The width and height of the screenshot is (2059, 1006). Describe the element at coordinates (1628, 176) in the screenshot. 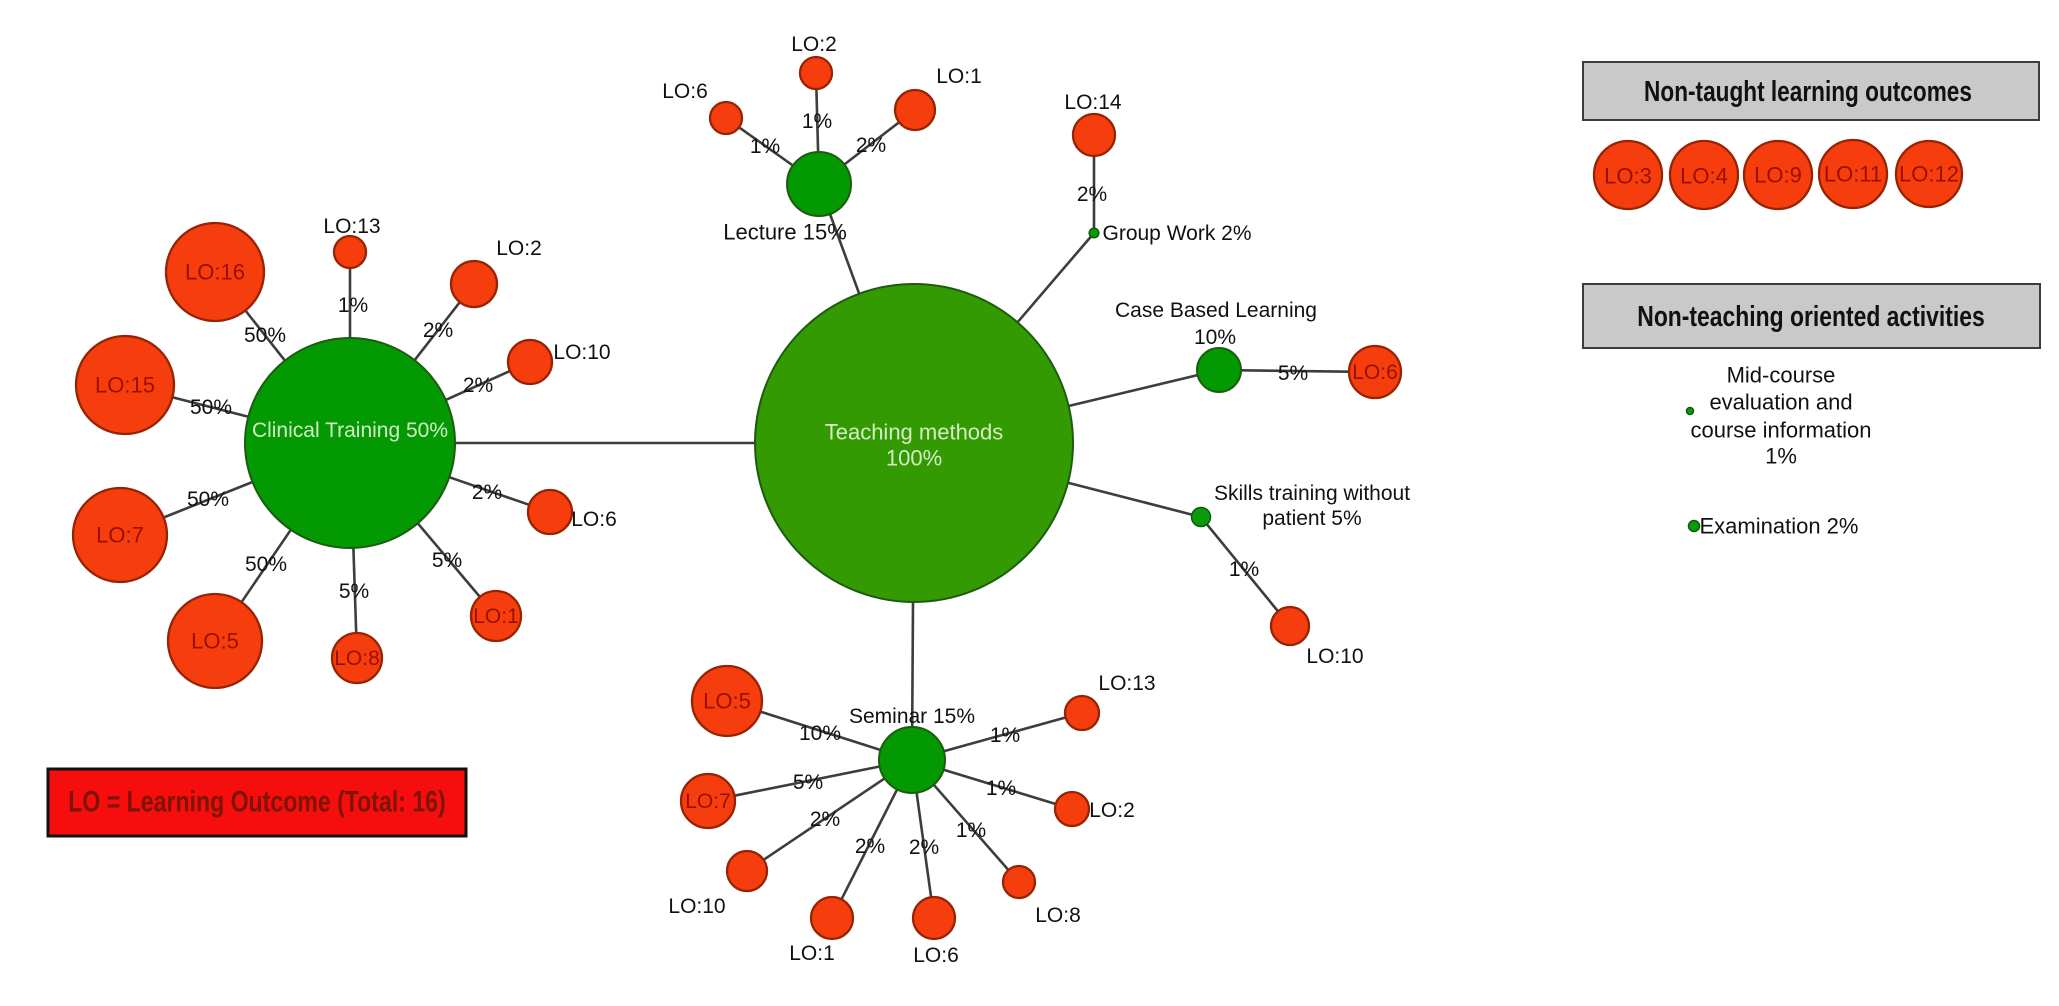

I see `svg-text: LO:3` at that location.